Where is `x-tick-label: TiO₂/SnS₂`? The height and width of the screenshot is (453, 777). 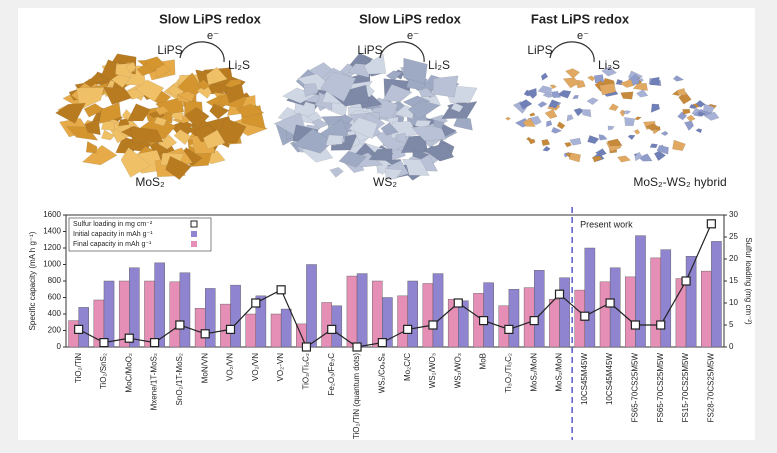
x-tick-label: TiO₂/SnS₂ is located at coordinates (103, 371).